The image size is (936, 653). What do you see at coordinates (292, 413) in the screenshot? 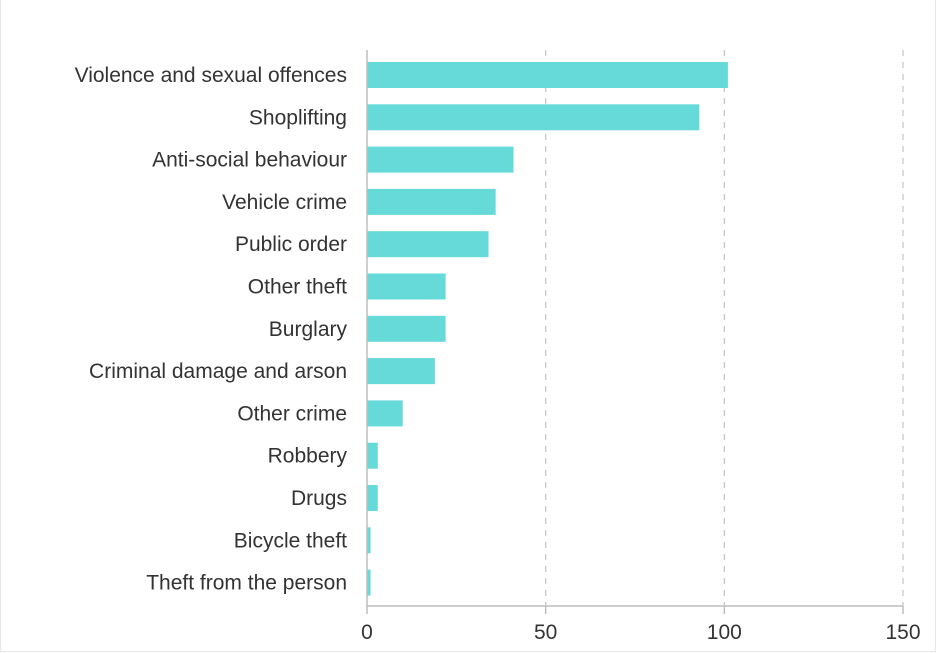
I see `category-label: Other crime` at bounding box center [292, 413].